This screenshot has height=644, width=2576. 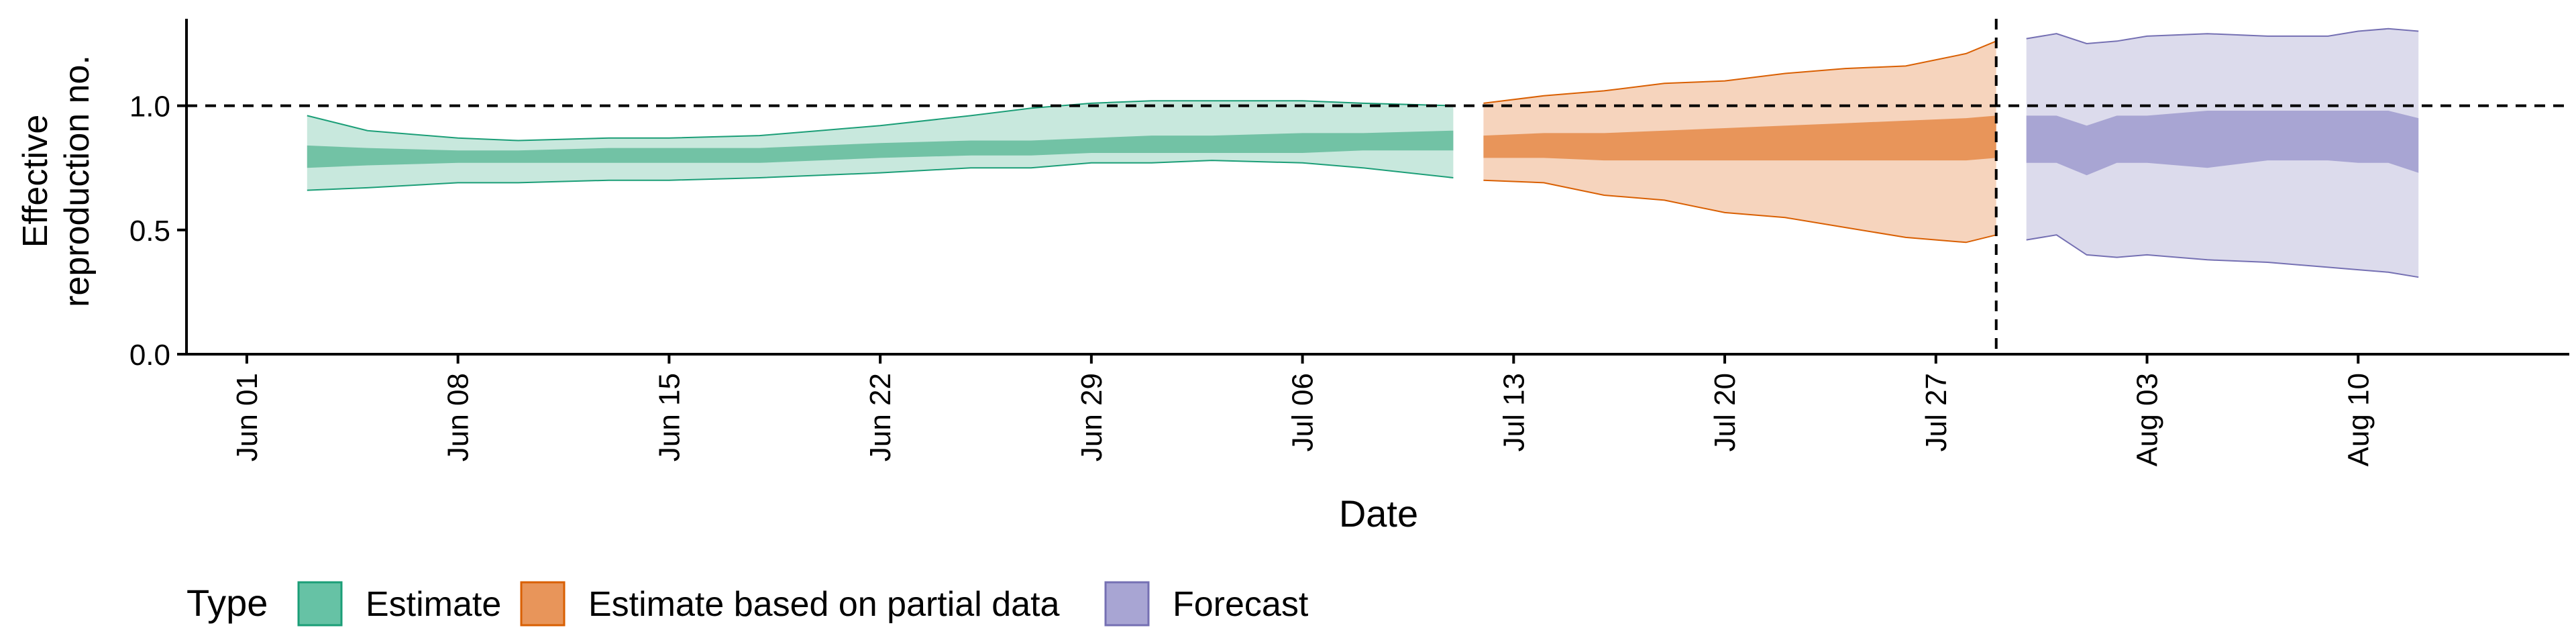 I want to click on upper-edge-forecast, so click(x=2222, y=36).